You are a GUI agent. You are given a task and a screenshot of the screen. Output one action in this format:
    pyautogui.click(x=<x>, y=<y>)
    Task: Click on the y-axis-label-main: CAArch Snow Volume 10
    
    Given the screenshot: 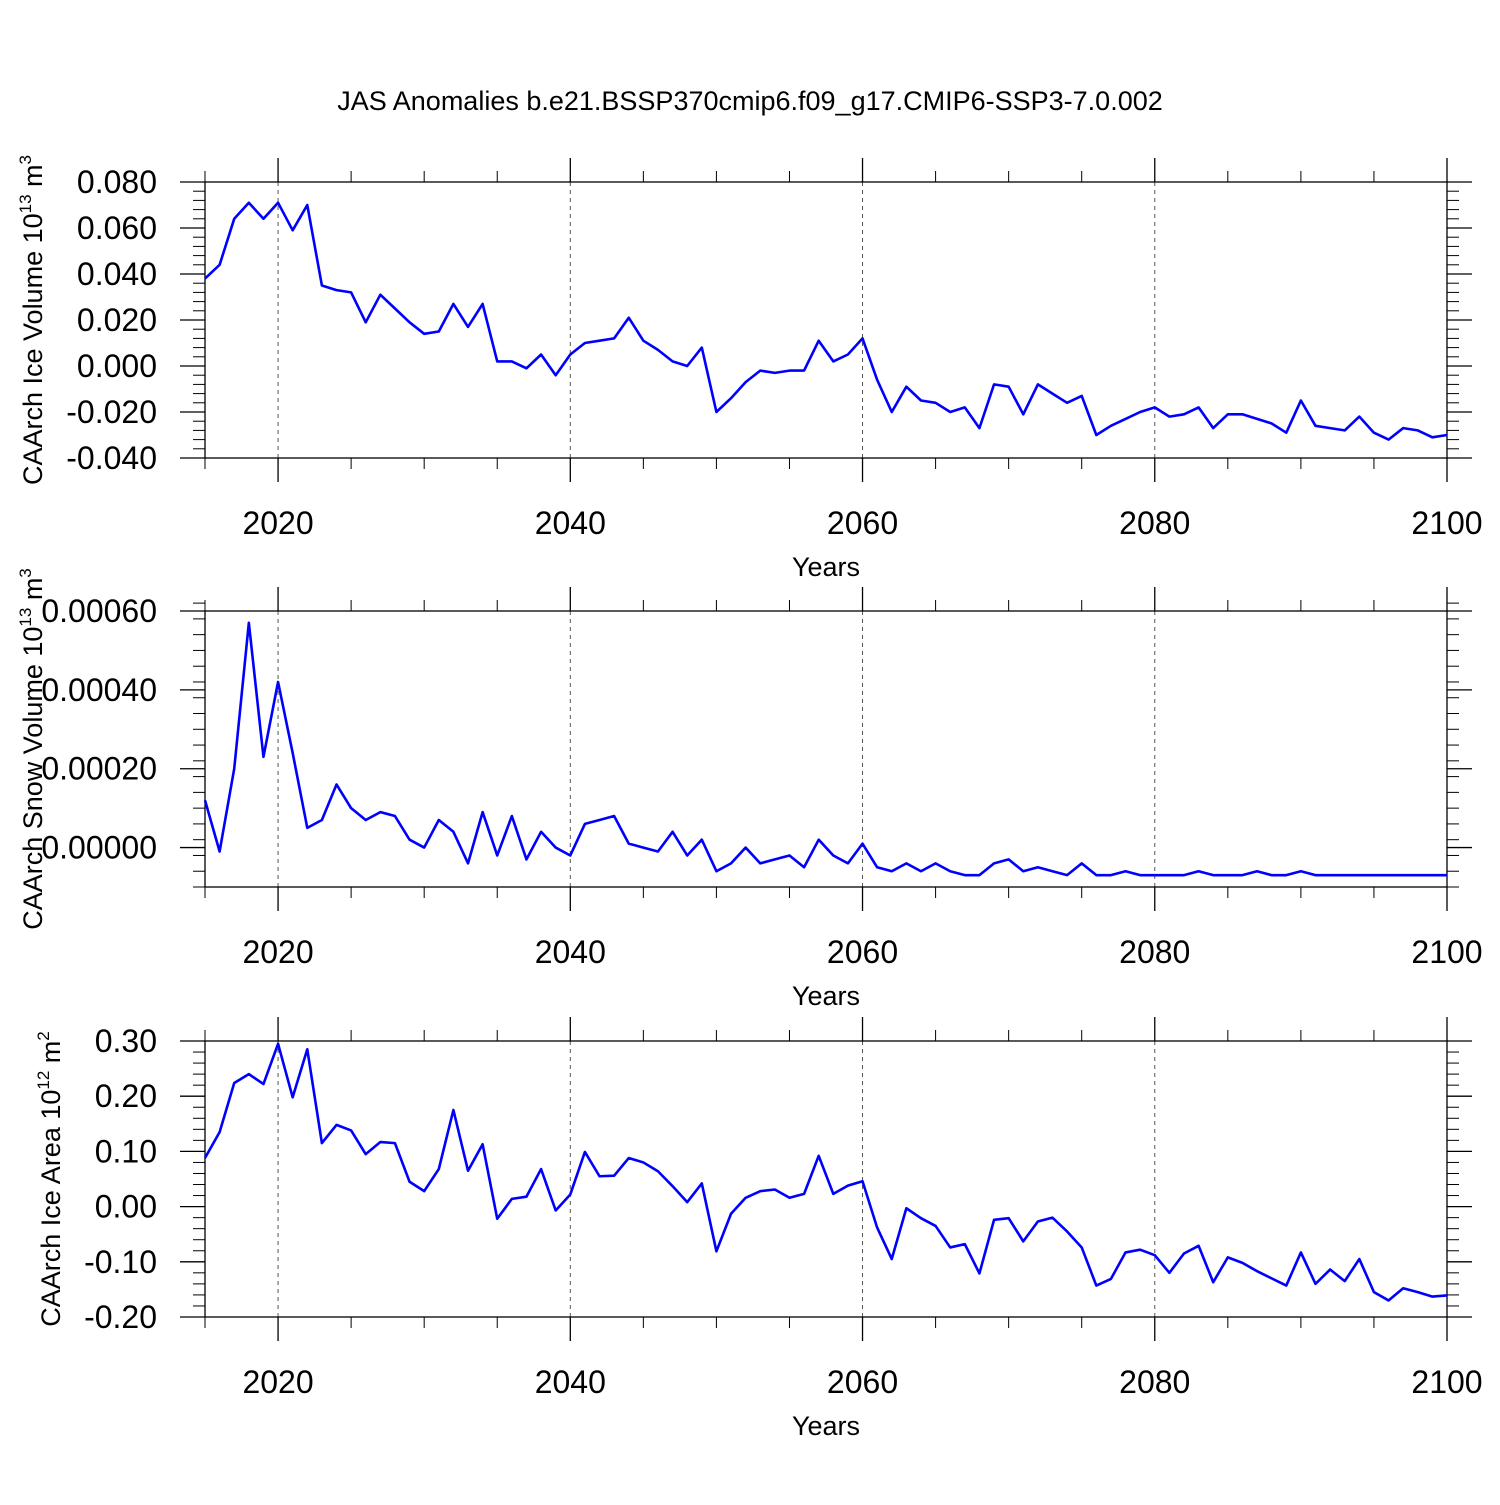 What is the action you would take?
    pyautogui.click(x=33, y=778)
    